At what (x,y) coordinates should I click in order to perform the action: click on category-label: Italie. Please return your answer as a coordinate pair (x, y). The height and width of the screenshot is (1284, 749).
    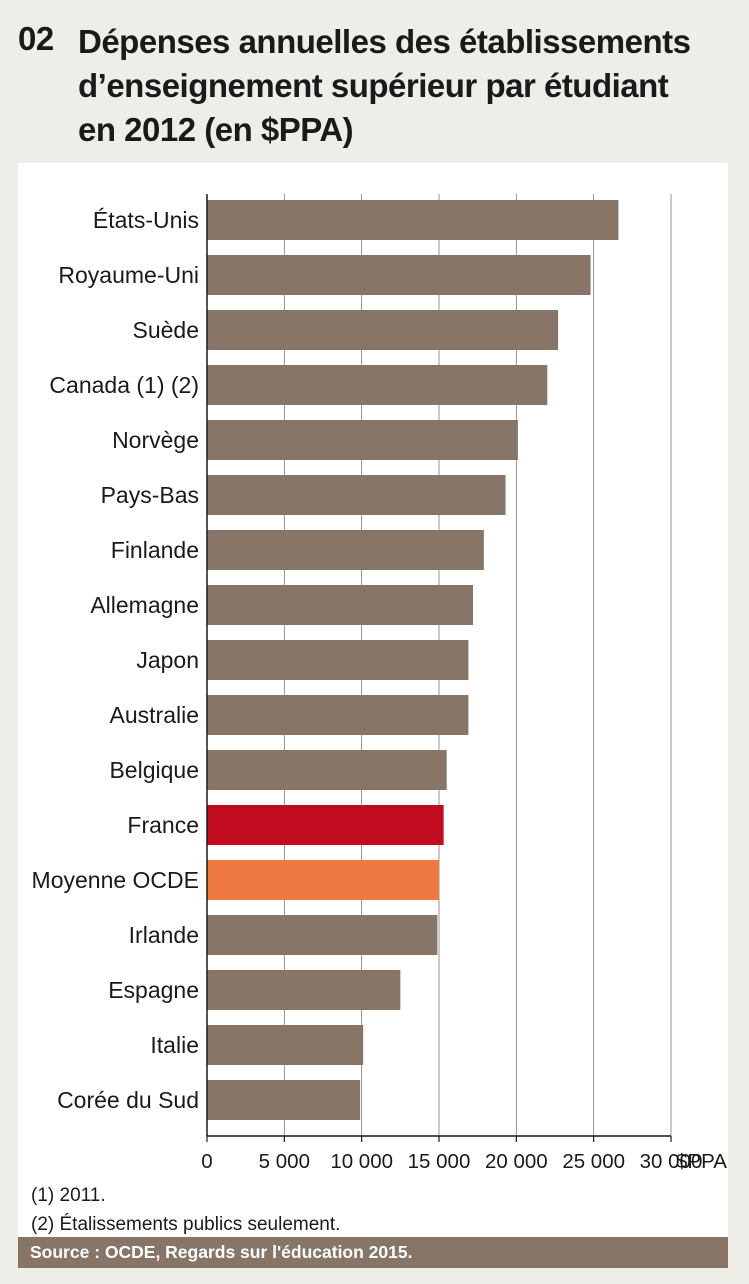
    Looking at the image, I should click on (174, 1045).